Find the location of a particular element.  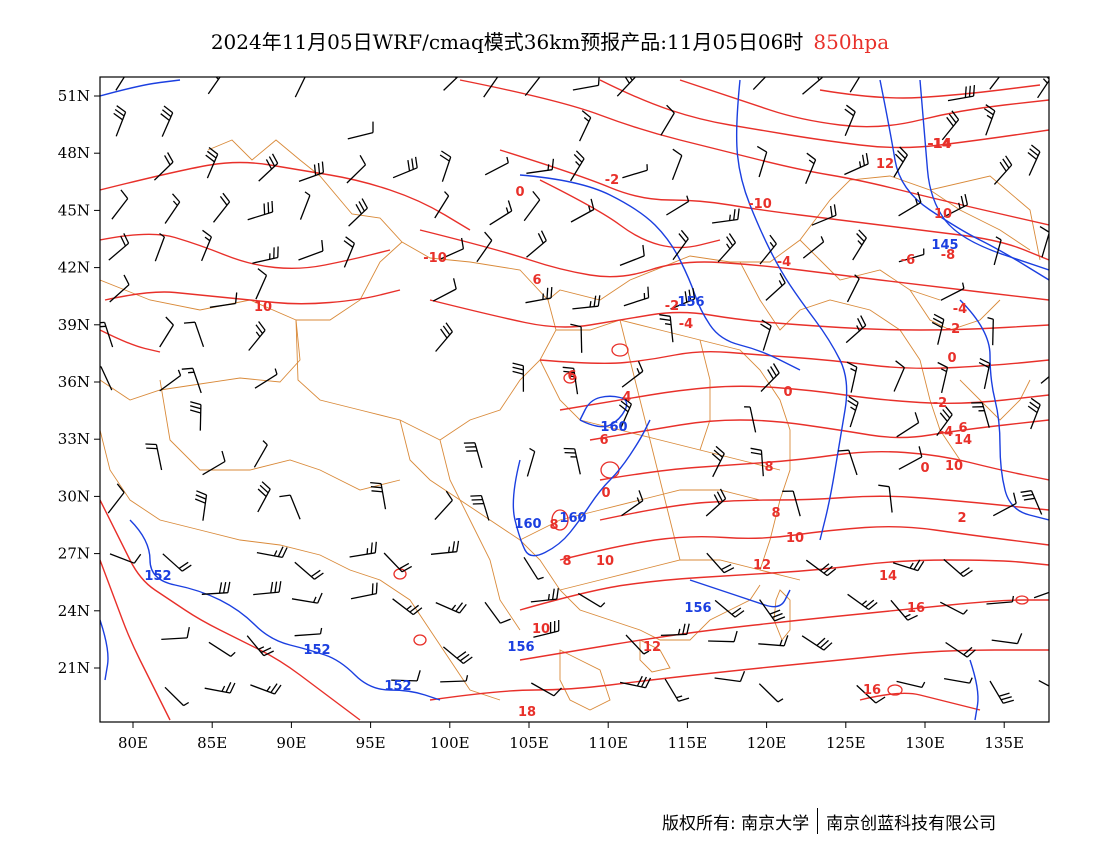

y-tick-label: 33N is located at coordinates (74, 439).